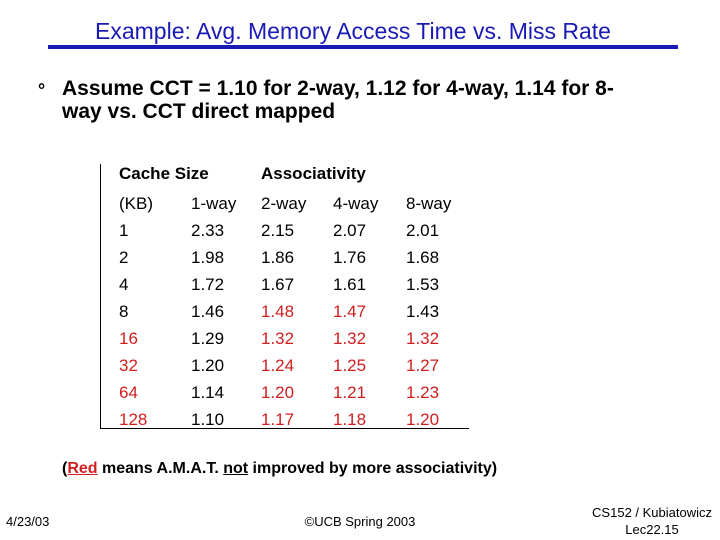  Describe the element at coordinates (199, 111) in the screenshot. I see `bullet-line-2: way vs. CCT direct mapped` at that location.